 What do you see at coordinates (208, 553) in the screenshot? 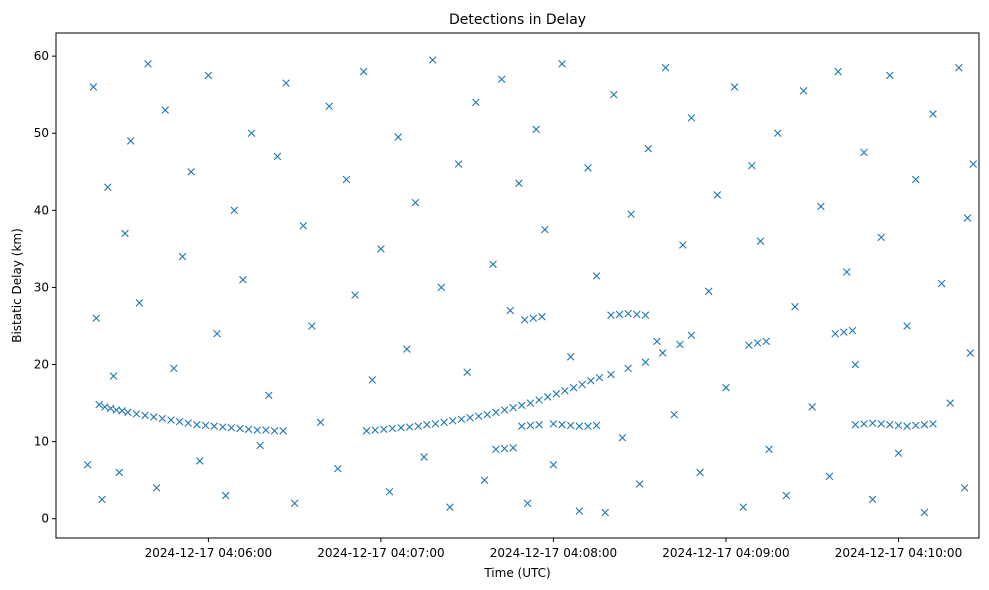
I see `x-tick-label: 2024-12-17 04:06:00` at bounding box center [208, 553].